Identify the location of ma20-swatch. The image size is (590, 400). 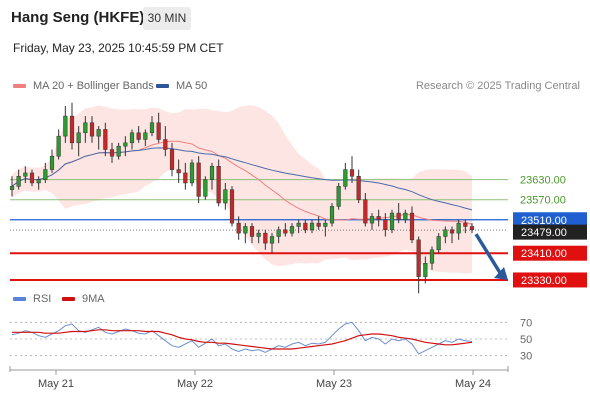
(19, 86).